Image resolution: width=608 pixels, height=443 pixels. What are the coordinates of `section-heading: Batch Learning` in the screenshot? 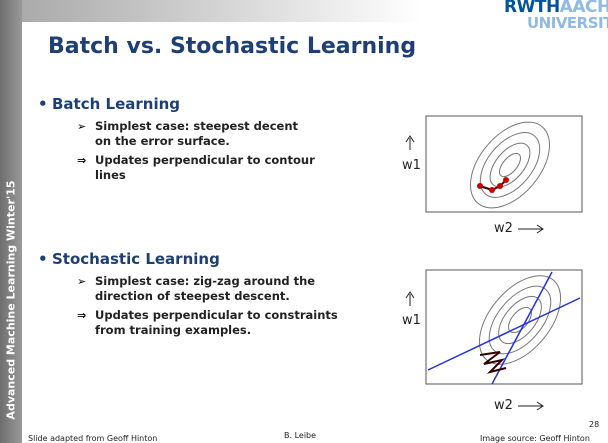 It's located at (116, 104).